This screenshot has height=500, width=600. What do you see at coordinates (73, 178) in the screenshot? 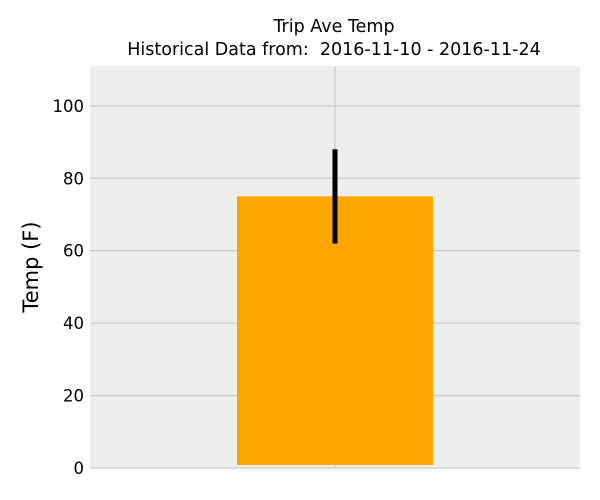
I see `y-tick-label: 80` at bounding box center [73, 178].